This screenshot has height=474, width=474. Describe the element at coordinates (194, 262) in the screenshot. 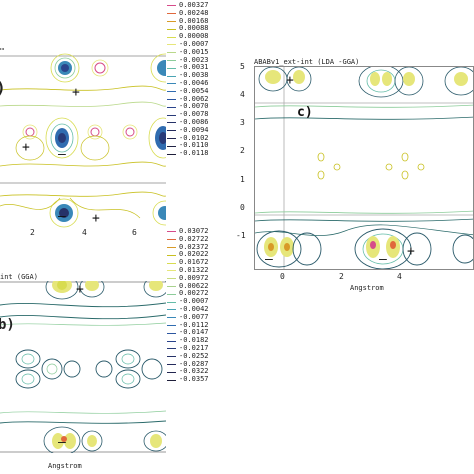

I see `panel-b-legend-value: 0.01672` at that location.